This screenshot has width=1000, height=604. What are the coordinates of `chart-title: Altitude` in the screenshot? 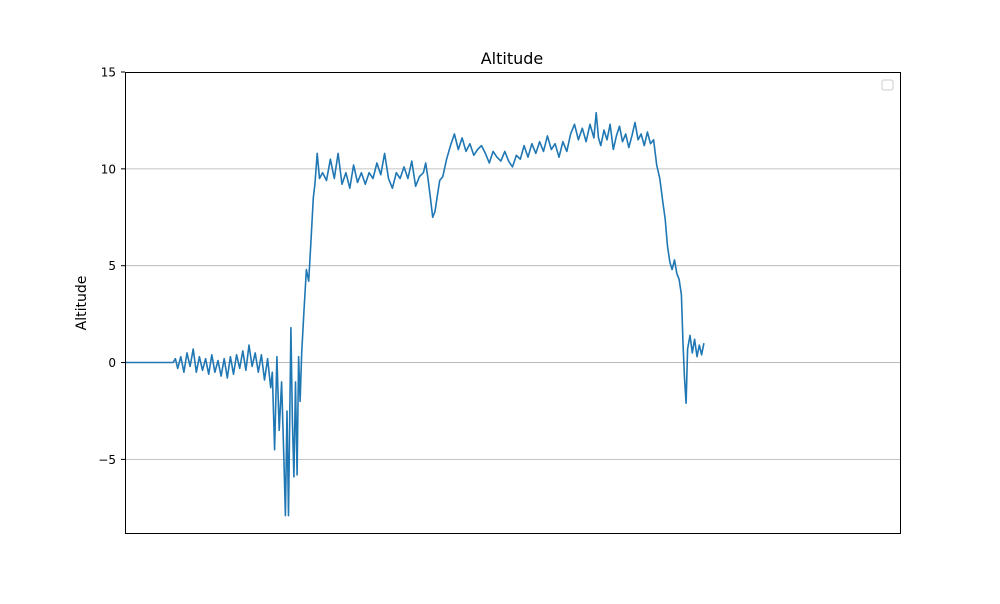 It's located at (512, 58).